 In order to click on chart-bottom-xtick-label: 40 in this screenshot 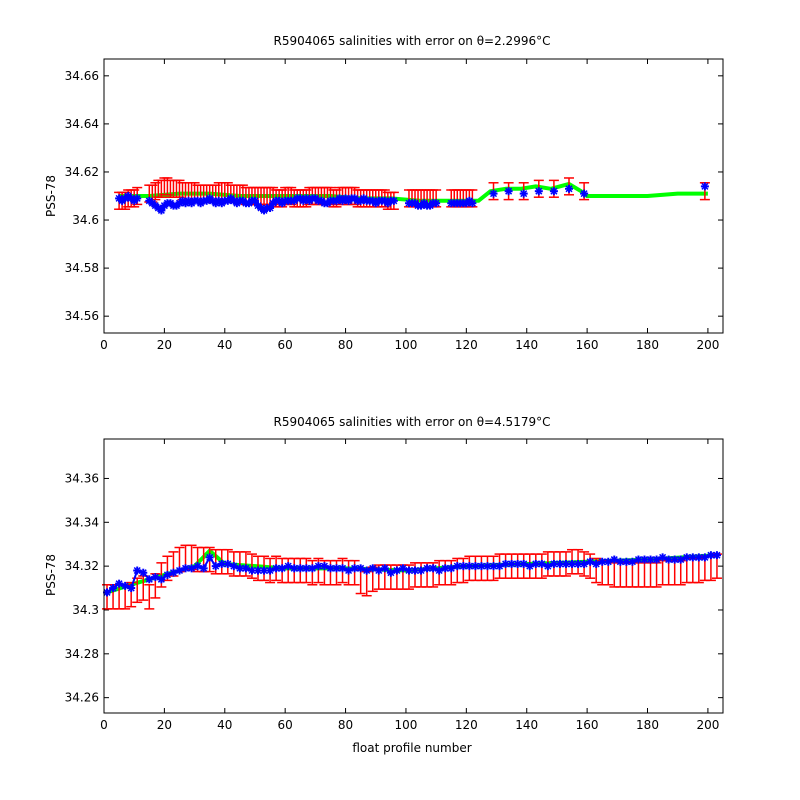, I will do `click(224, 725)`.